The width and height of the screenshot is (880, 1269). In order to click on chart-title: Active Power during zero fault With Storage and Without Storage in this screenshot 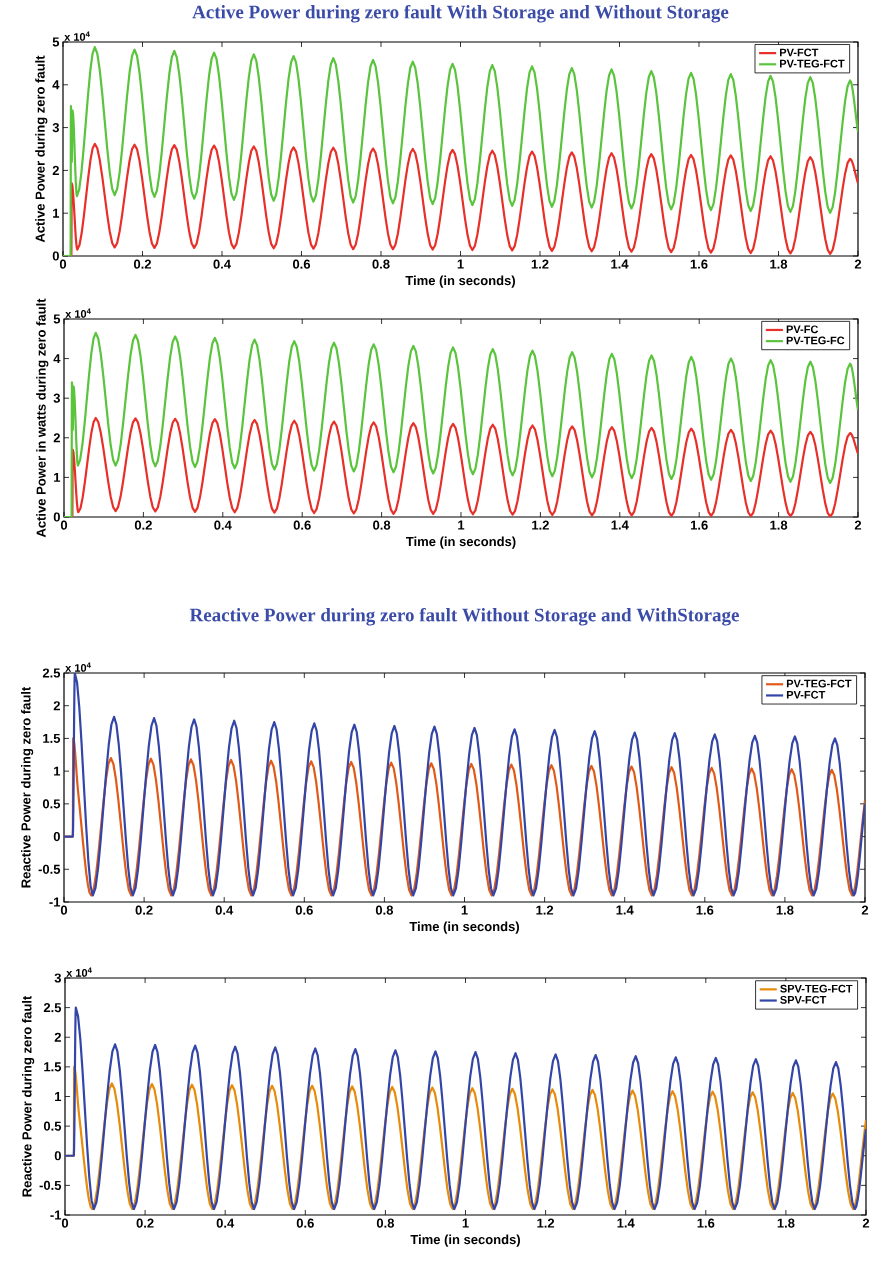, I will do `click(460, 13)`.